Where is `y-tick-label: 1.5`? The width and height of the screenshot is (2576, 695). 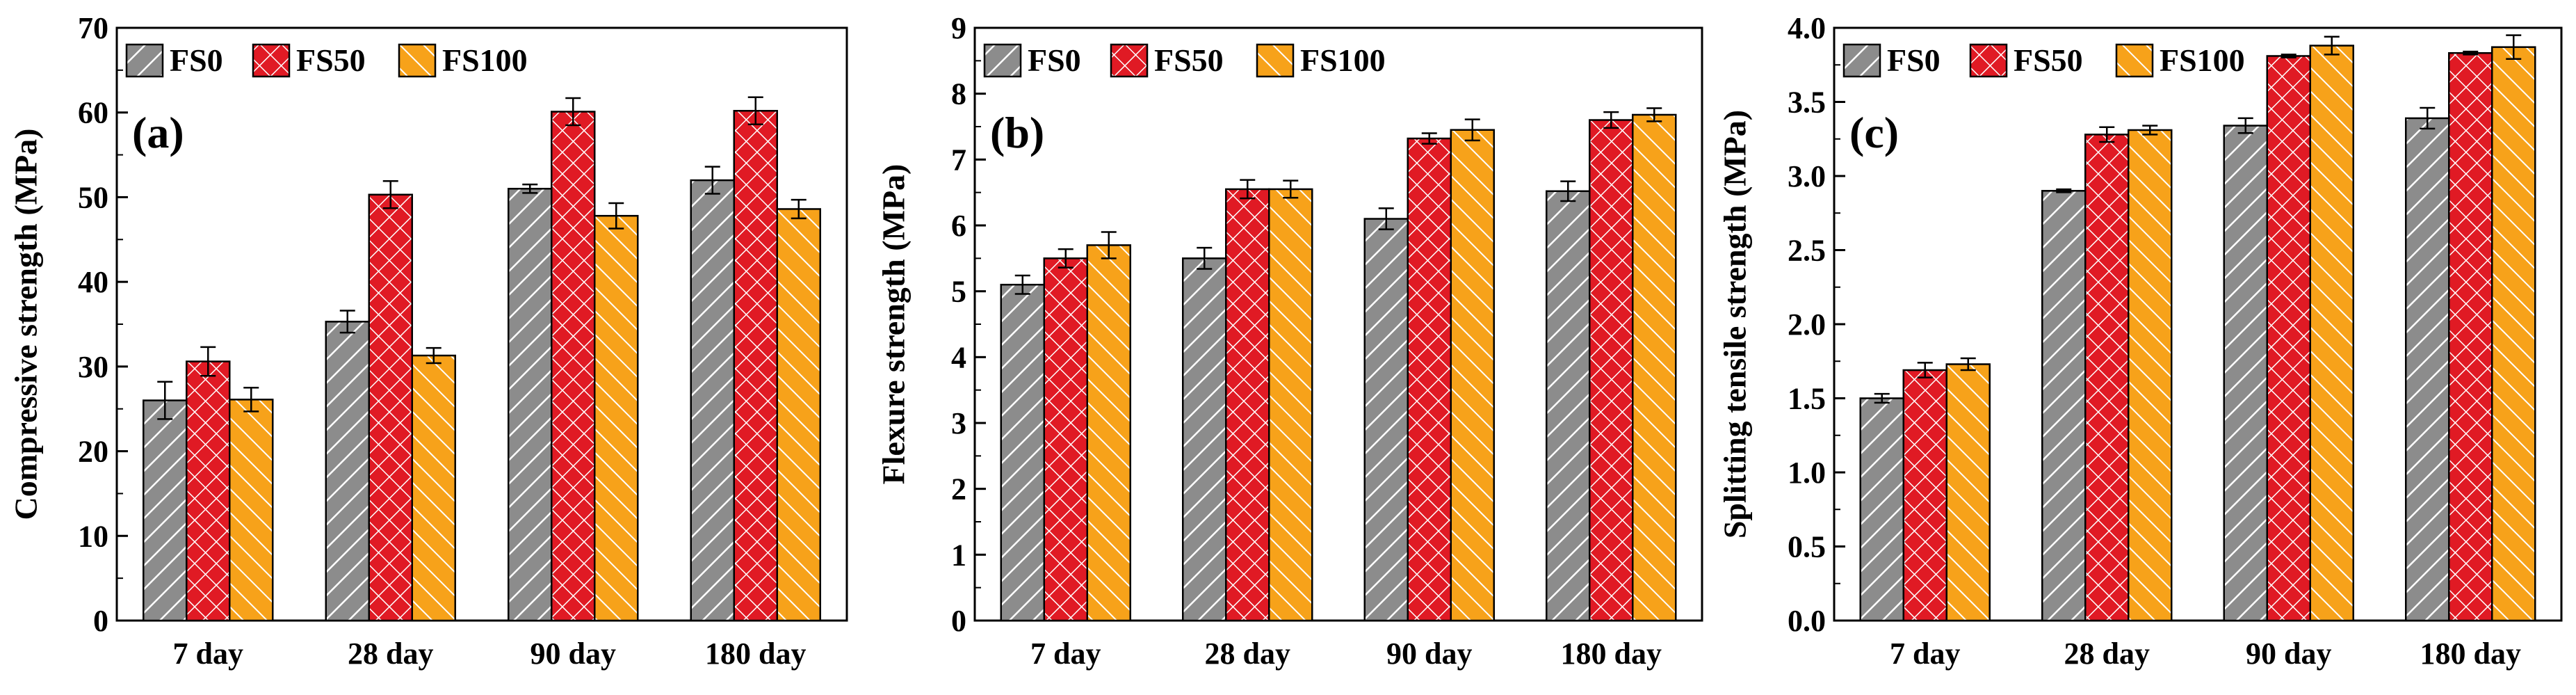
y-tick-label: 1.5 is located at coordinates (1807, 399).